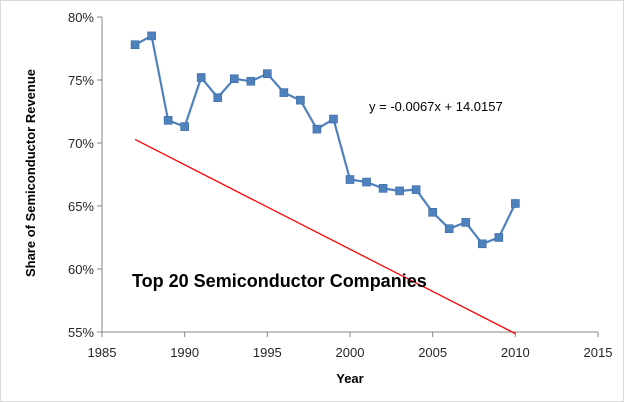  What do you see at coordinates (102, 352) in the screenshot?
I see `x-tick-label: 1985` at bounding box center [102, 352].